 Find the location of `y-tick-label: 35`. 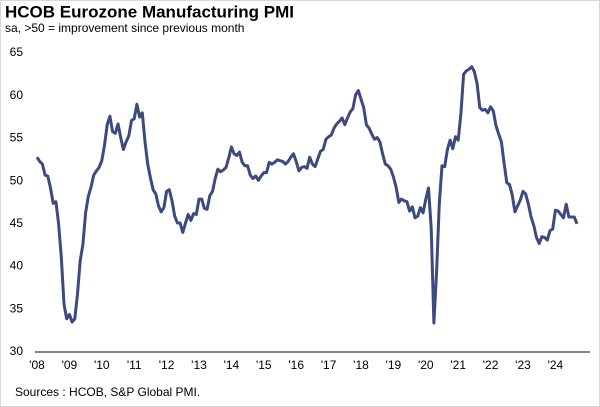

y-tick-label: 35 is located at coordinates (17, 308).